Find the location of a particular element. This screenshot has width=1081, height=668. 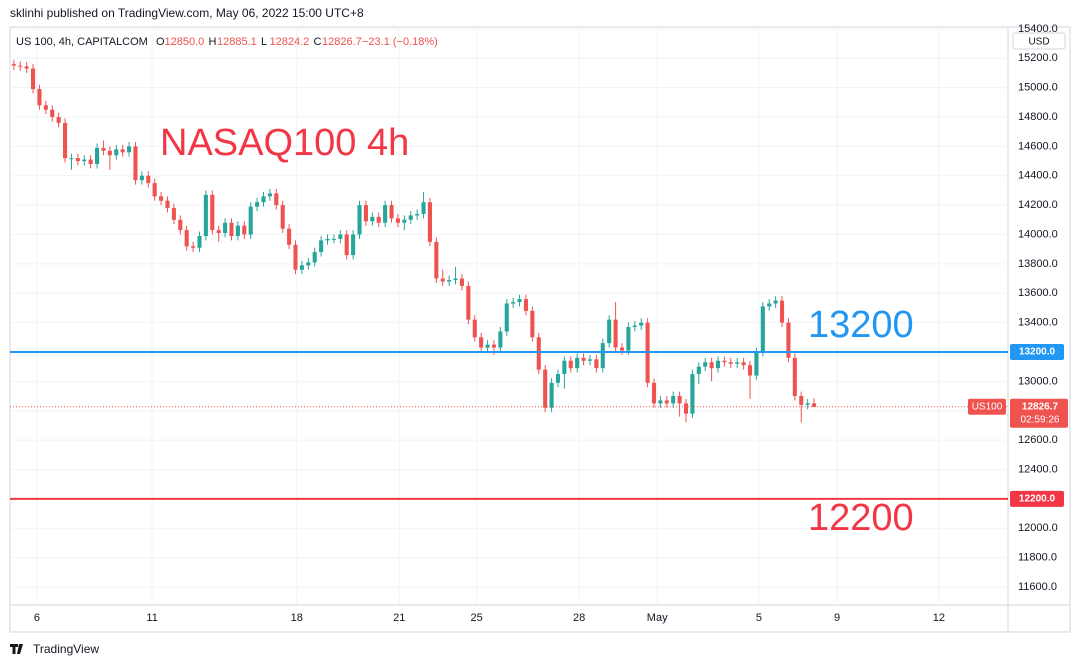

price-tag-label: 12200.0 is located at coordinates (1037, 498).